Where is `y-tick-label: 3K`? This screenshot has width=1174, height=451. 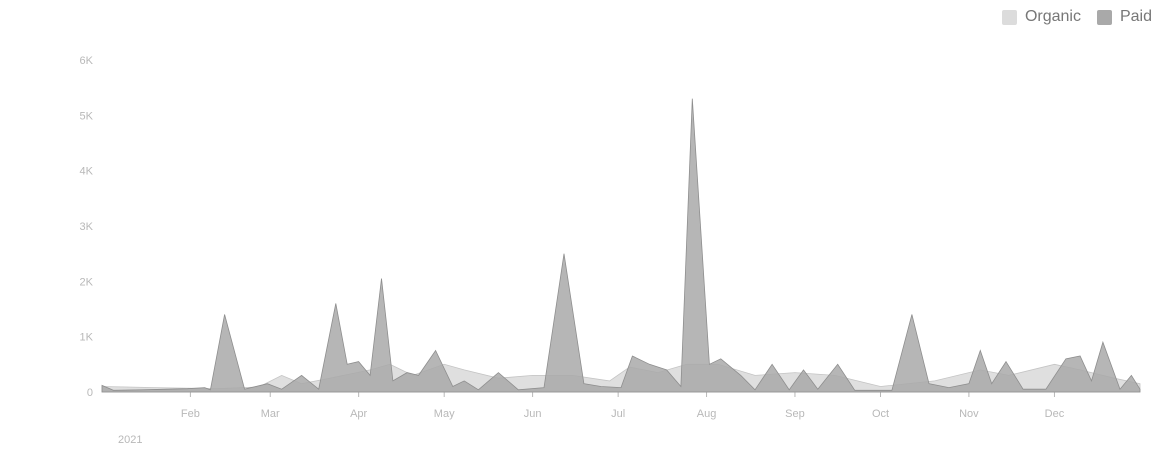 y-tick-label: 3K is located at coordinates (87, 227).